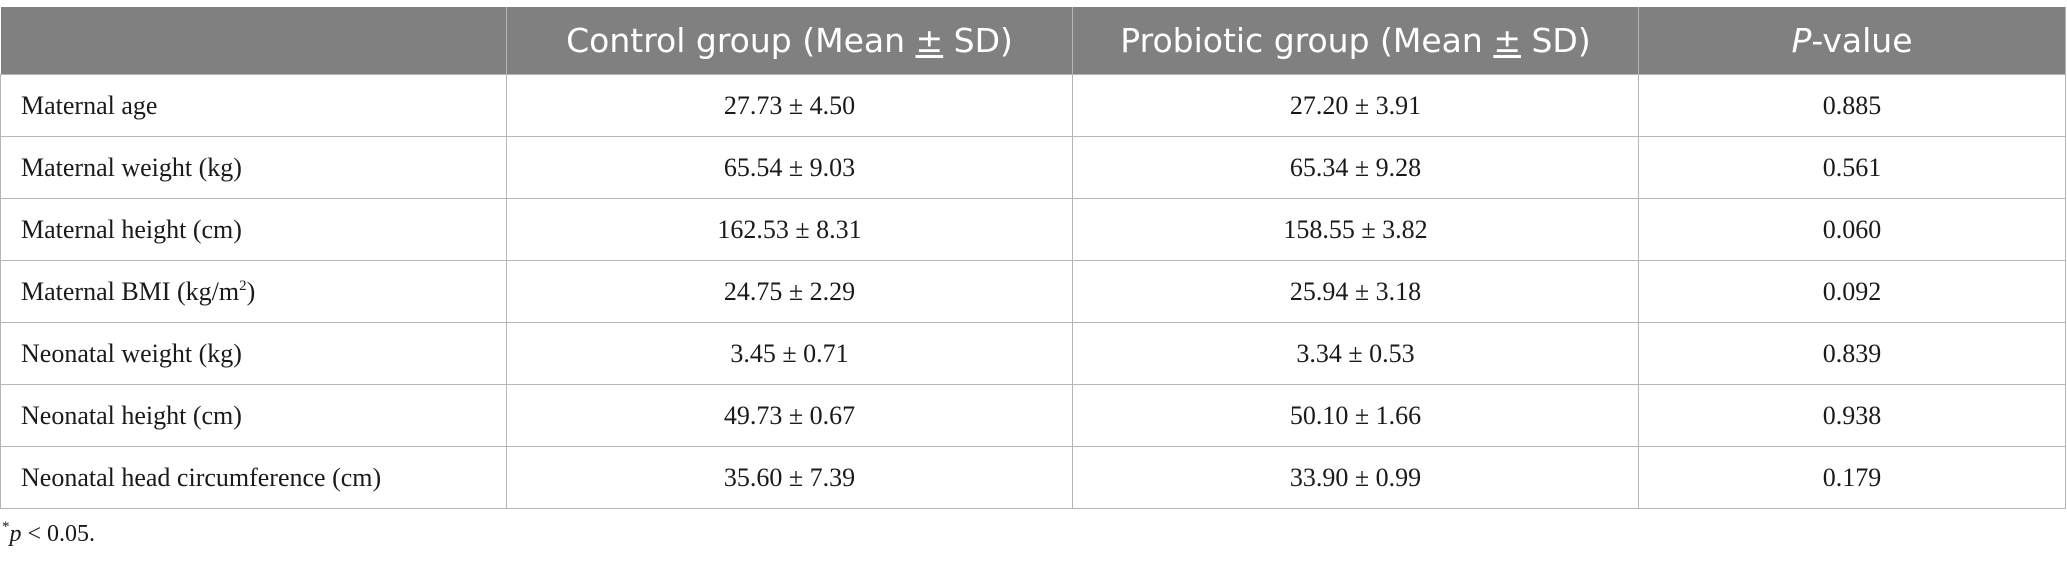 The height and width of the screenshot is (565, 2067). I want to click on row-label-post: ), so click(251, 291).